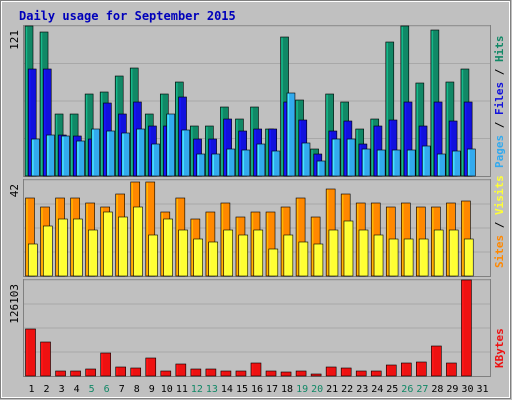  What do you see at coordinates (377, 389) in the screenshot?
I see `x-tick-label: 24` at bounding box center [377, 389].